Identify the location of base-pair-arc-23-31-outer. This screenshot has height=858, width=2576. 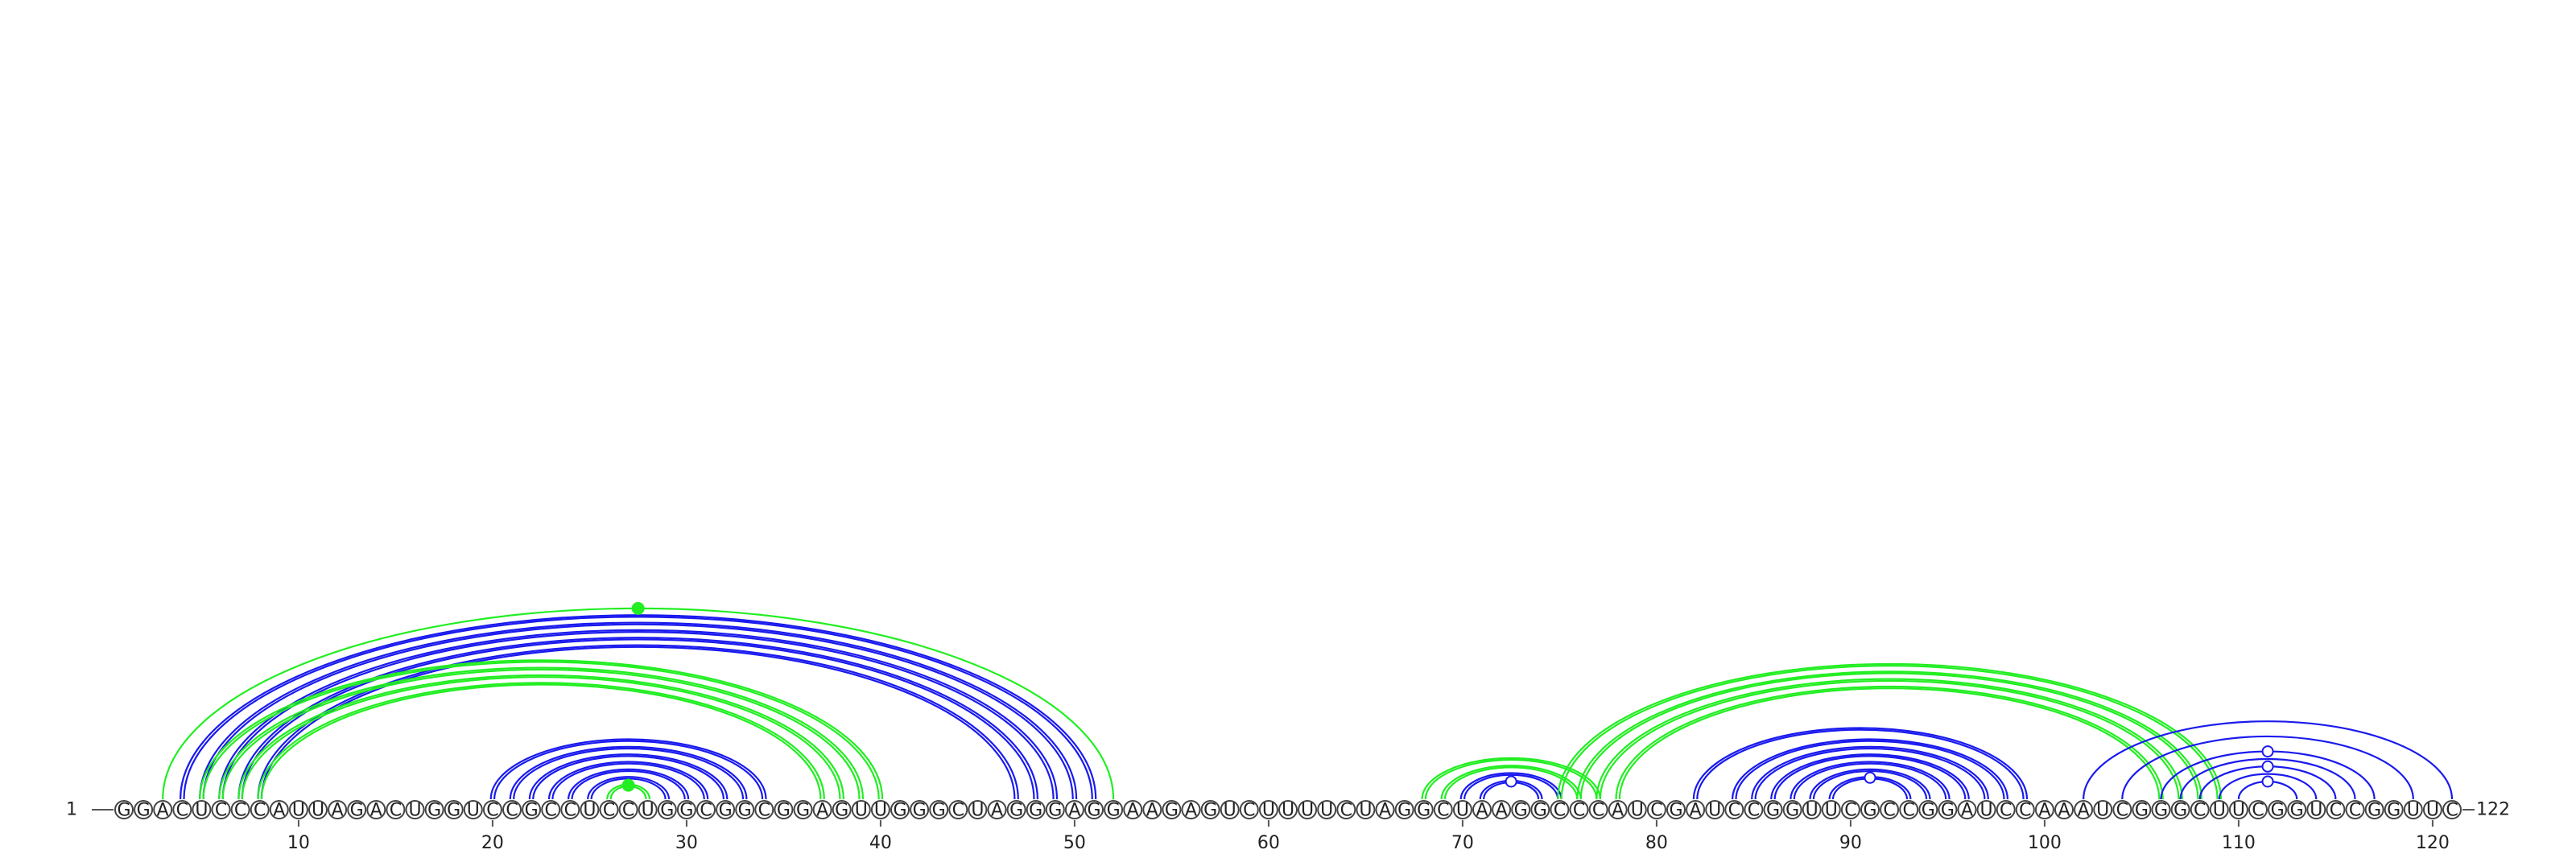
(628, 781).